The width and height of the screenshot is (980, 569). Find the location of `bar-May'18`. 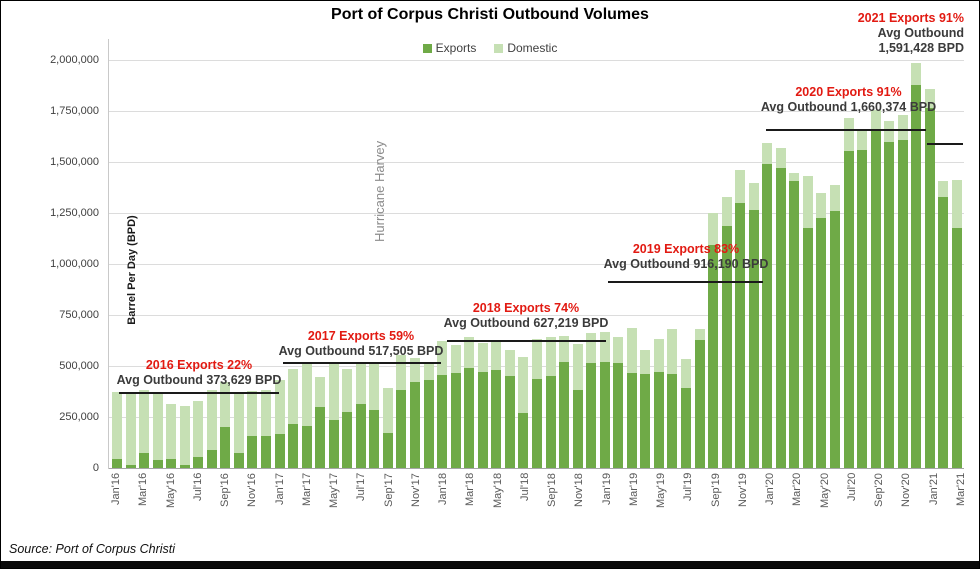

bar-May'18 is located at coordinates (496, 404).